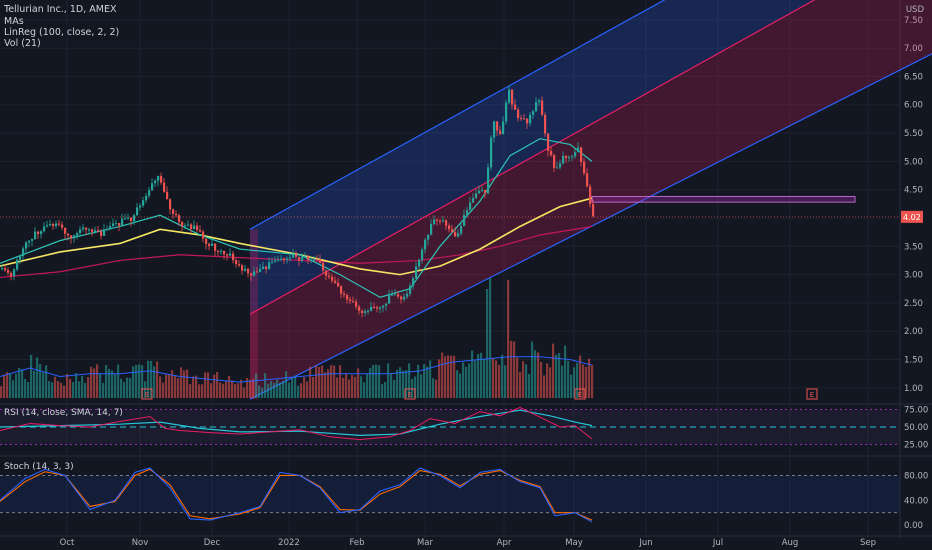 The width and height of the screenshot is (932, 550). I want to click on symbol-legend: Tellurian Inc., 1D, AMEX, so click(60, 9).